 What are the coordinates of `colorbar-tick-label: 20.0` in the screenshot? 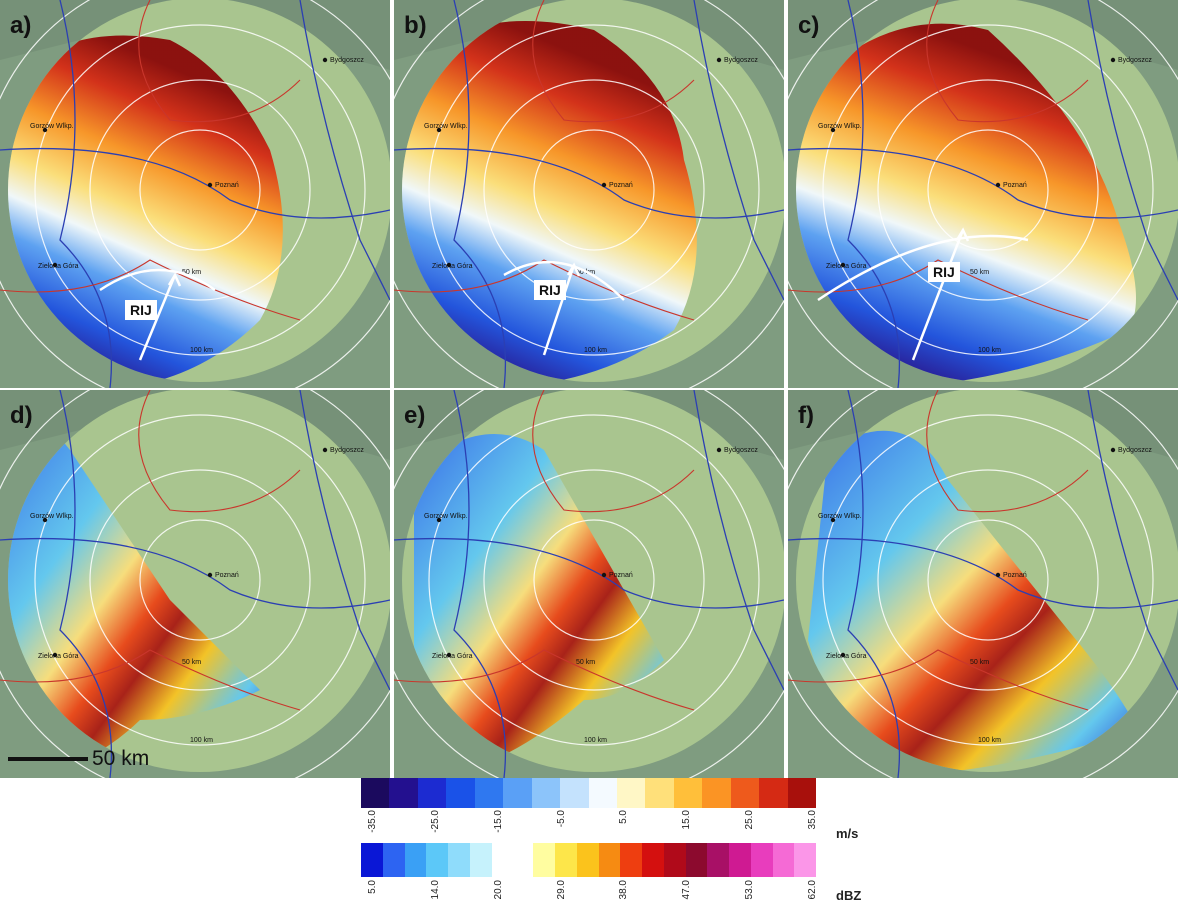 It's located at (498, 890).